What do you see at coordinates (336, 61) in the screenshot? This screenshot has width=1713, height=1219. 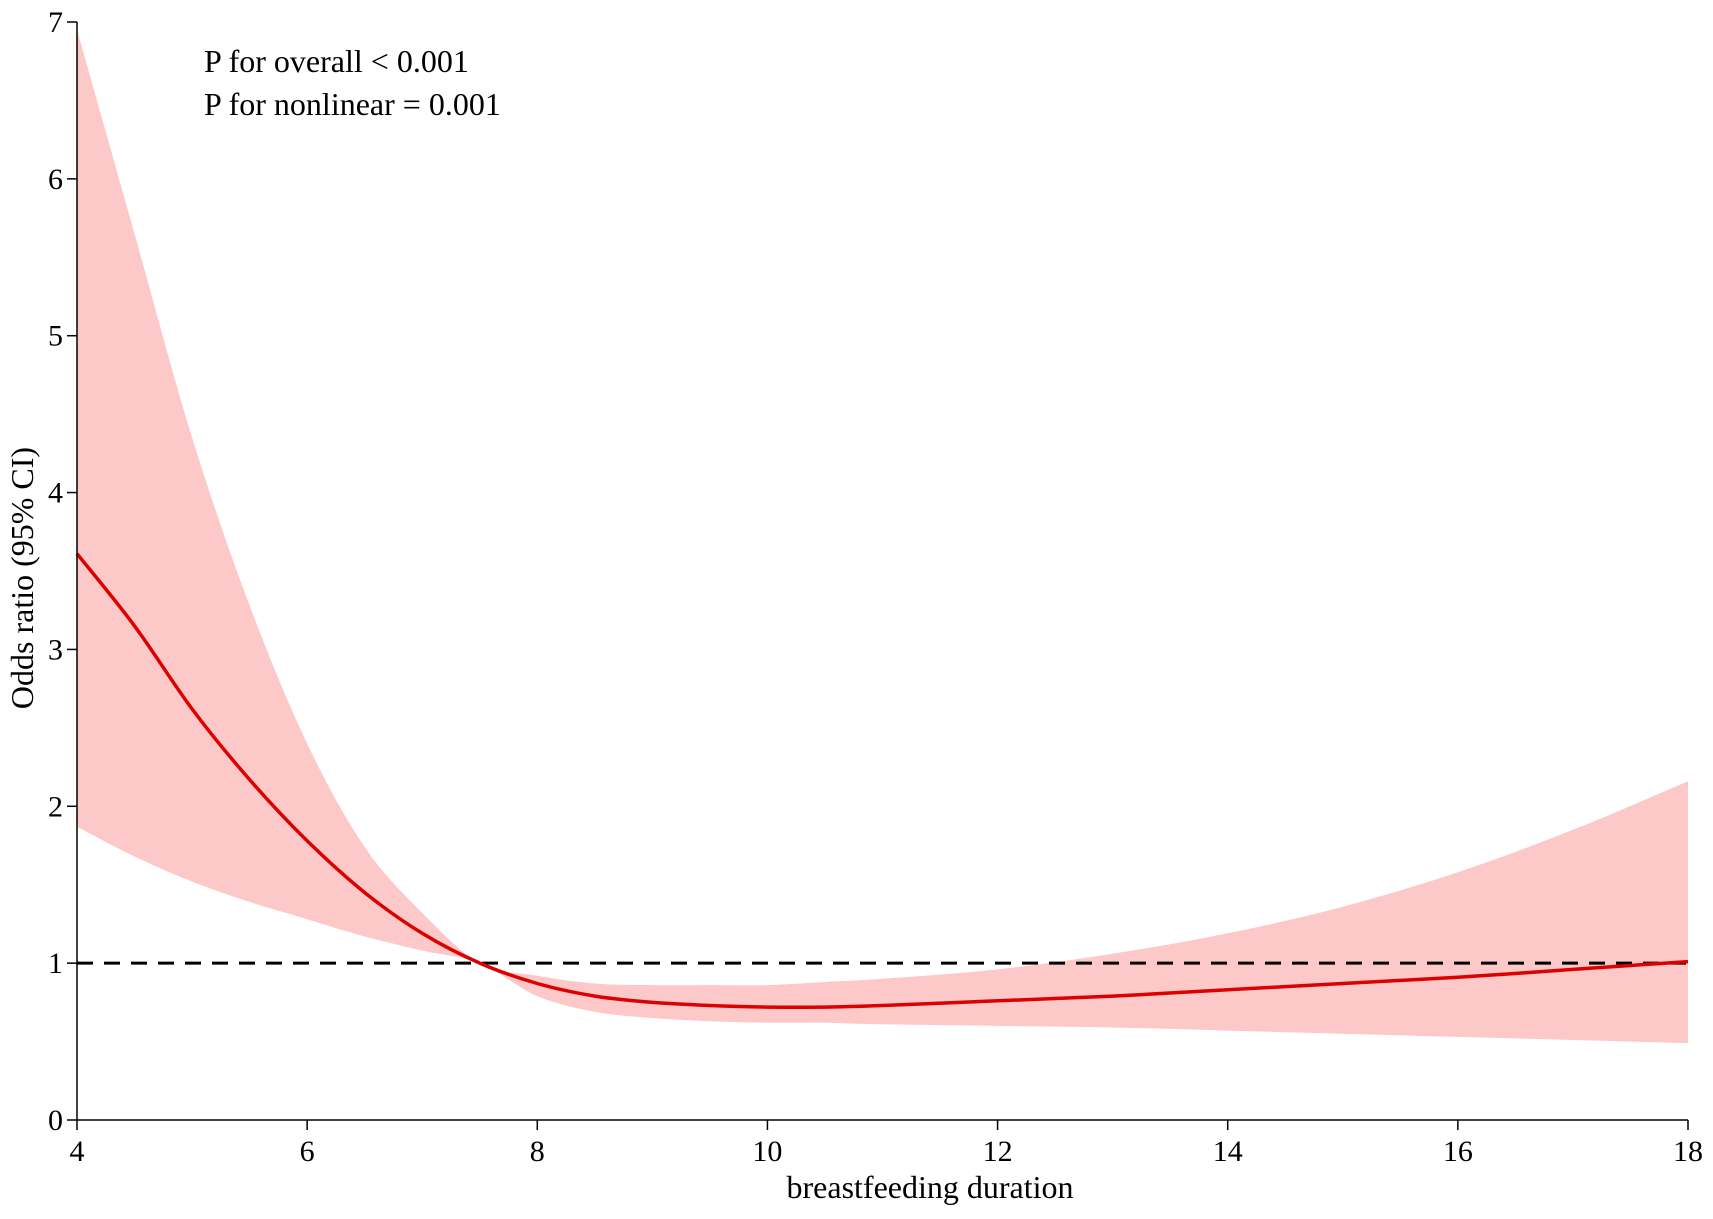 I see `p-overall-annotation: P for overall < 0.001` at bounding box center [336, 61].